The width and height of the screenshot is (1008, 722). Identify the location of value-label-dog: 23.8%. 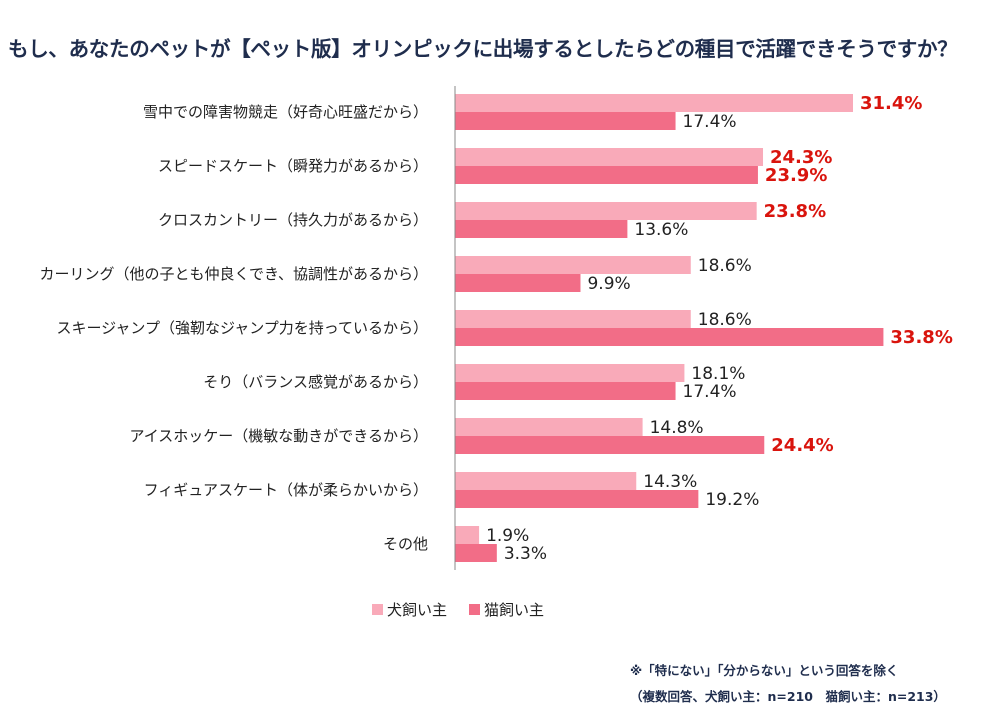
(795, 211).